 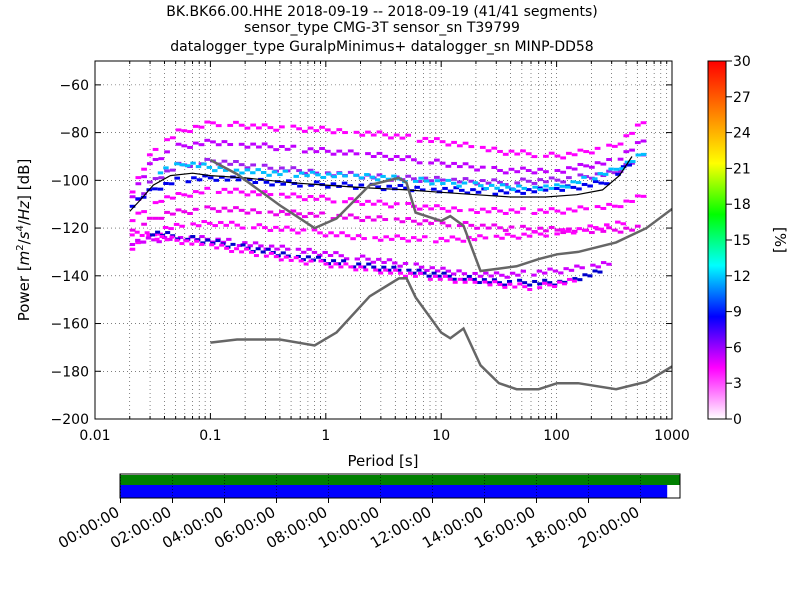 What do you see at coordinates (325, 436) in the screenshot?
I see `x-tick-label: 1` at bounding box center [325, 436].